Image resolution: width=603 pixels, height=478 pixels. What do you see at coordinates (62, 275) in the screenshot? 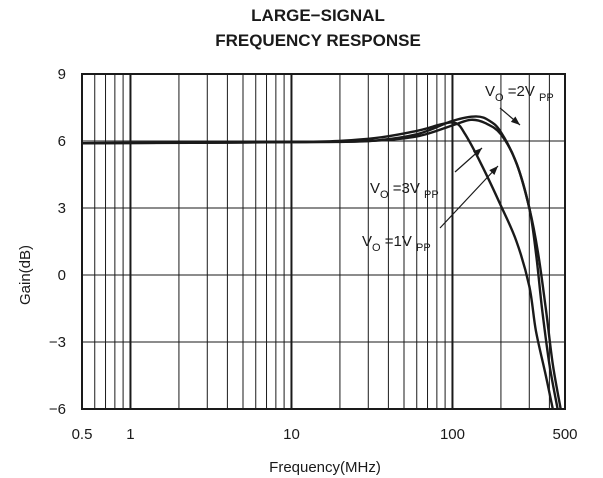
I see `y-tick-label: 0` at bounding box center [62, 275].